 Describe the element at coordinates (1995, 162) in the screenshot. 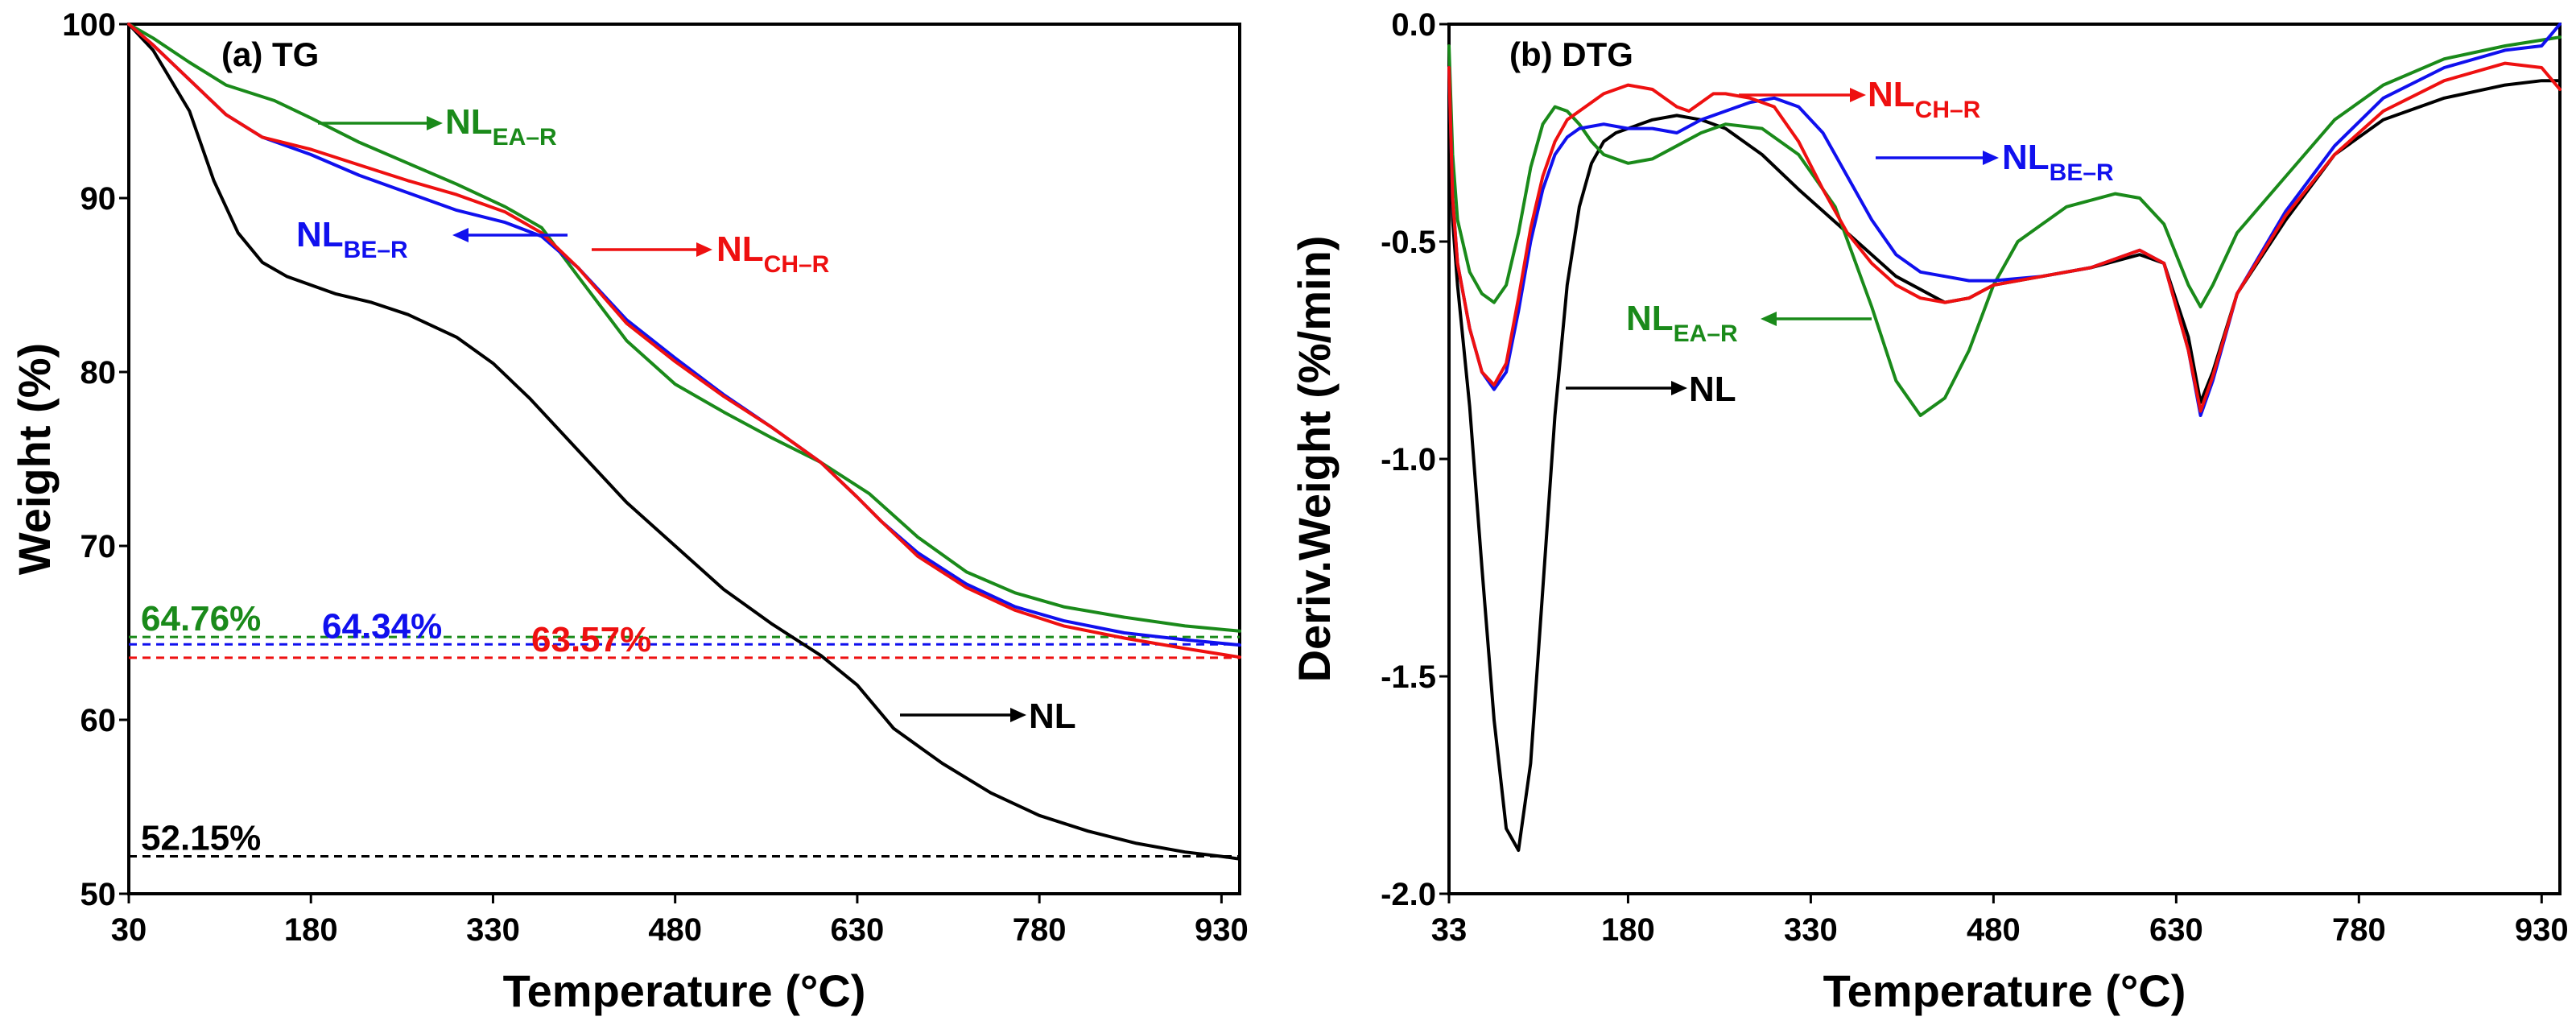

I see `dtg-annotation-be-r: NLBE–R` at that location.